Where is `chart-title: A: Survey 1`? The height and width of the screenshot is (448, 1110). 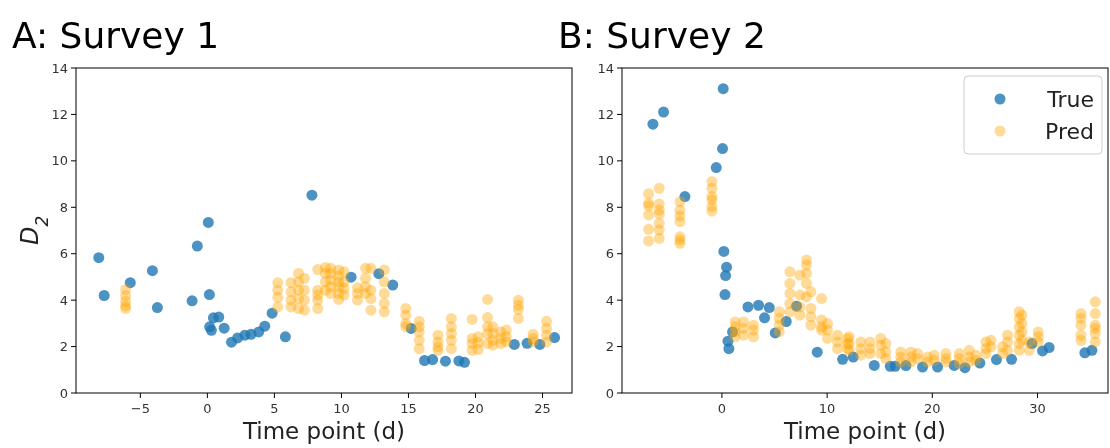 chart-title: A: Survey 1 is located at coordinates (116, 35).